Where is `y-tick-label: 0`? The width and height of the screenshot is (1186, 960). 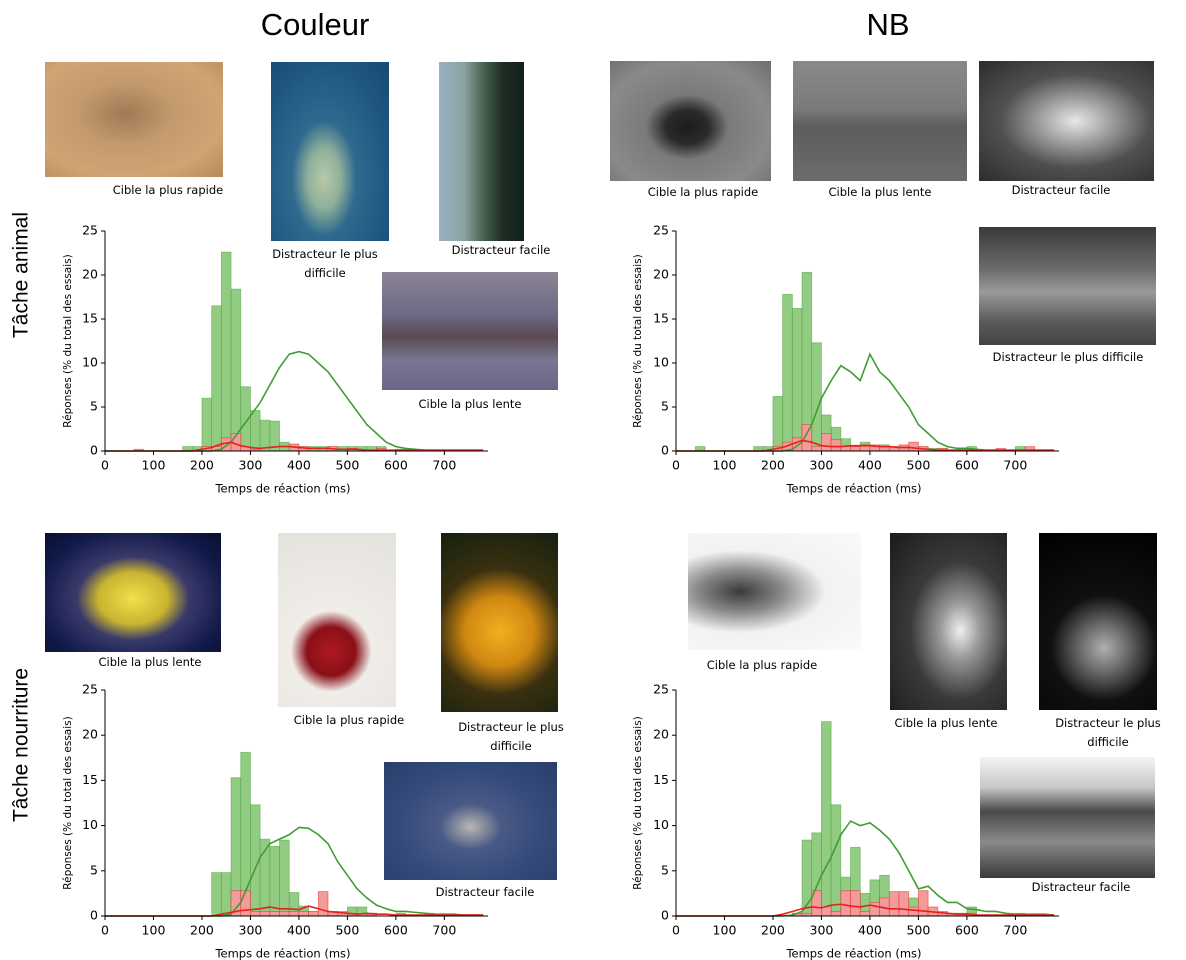 y-tick-label: 0 is located at coordinates (665, 915).